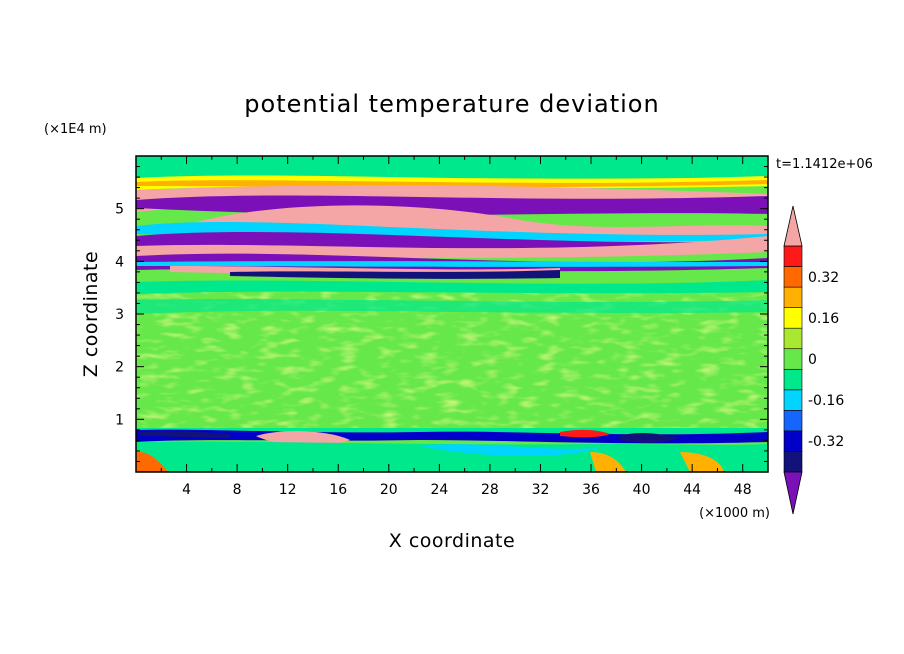  Describe the element at coordinates (642, 490) in the screenshot. I see `x-tick-label: 40` at that location.